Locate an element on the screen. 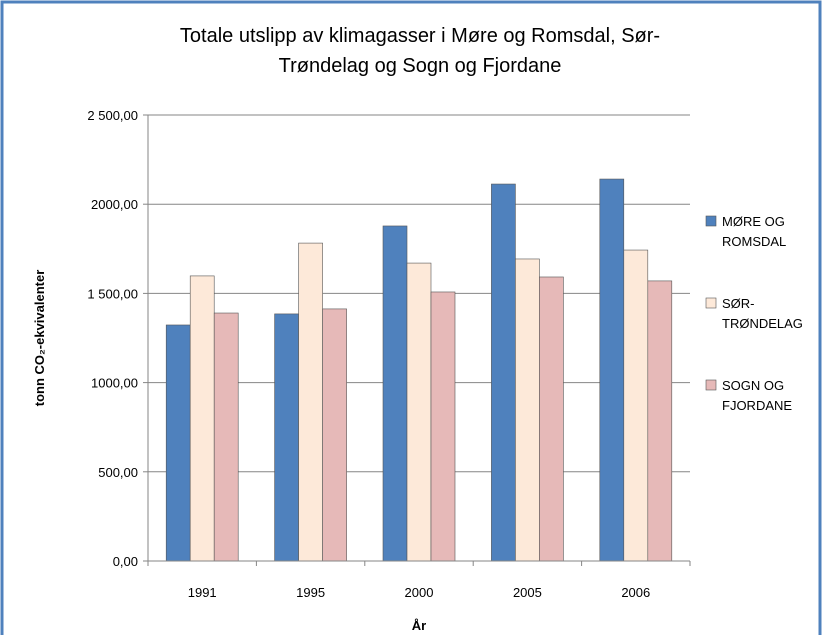 This screenshot has width=822, height=635. y-tick-label: 1000,00 is located at coordinates (114, 383).